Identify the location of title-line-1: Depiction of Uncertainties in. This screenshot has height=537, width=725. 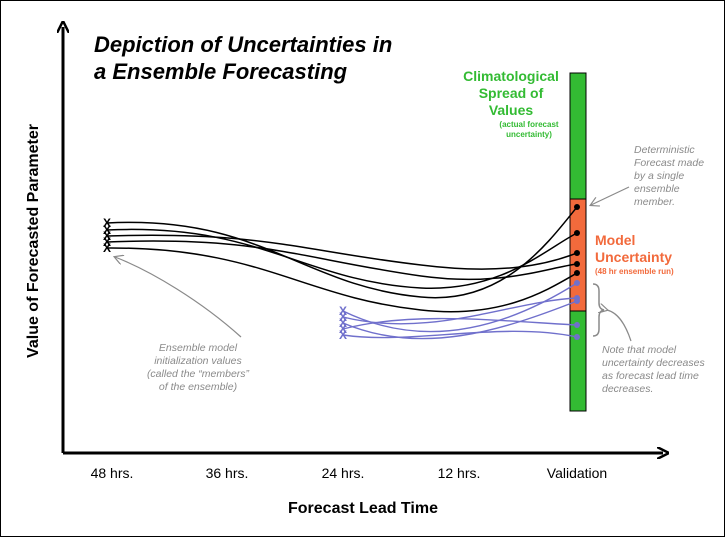
(243, 44).